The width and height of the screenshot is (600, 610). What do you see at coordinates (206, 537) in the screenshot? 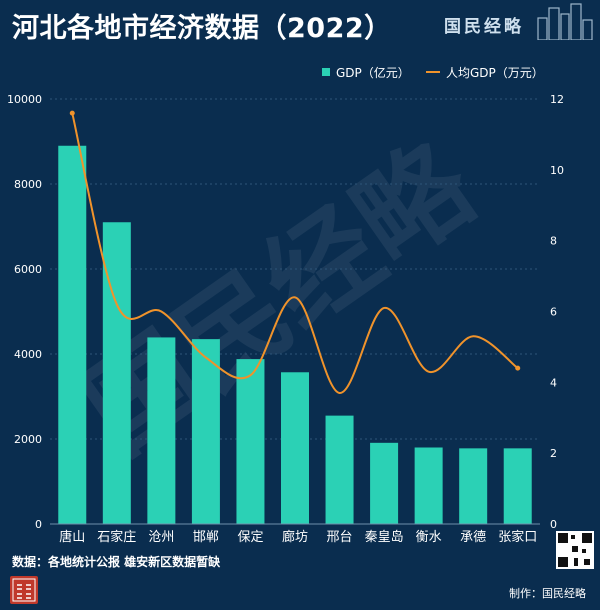
I see `x-tick-label: 邯郸` at bounding box center [206, 537].